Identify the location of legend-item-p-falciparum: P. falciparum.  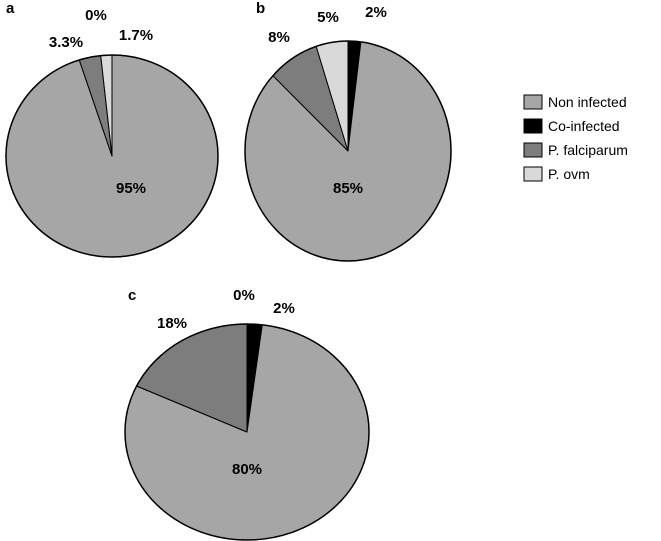
(575, 150).